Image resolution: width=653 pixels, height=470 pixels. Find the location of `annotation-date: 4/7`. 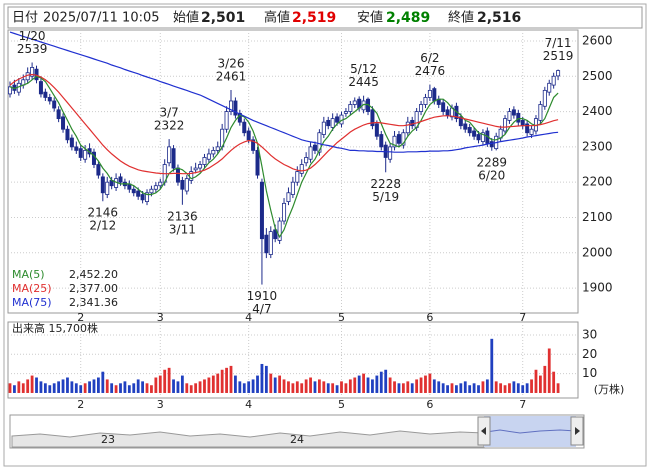

annotation-date: 4/7 is located at coordinates (261, 309).